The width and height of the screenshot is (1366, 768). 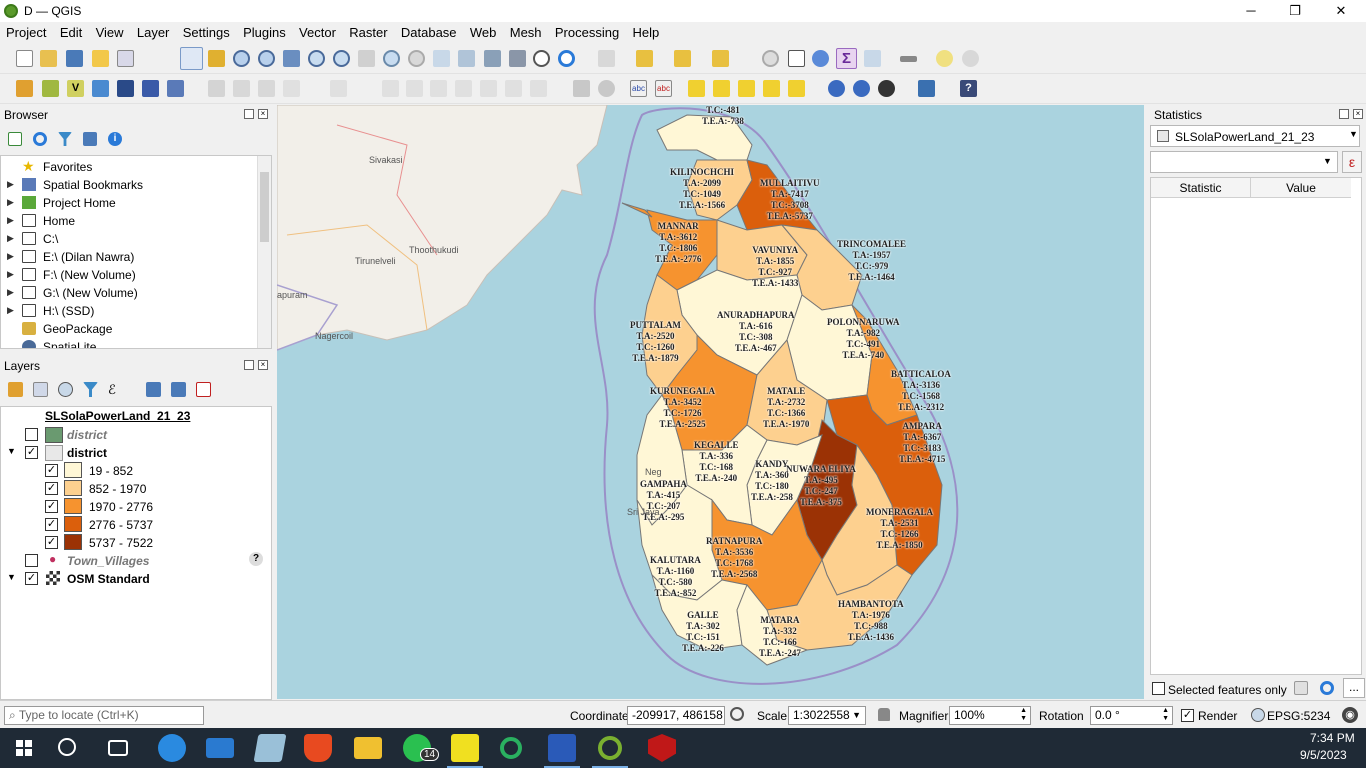 What do you see at coordinates (1251, 10) in the screenshot?
I see `minimize-button: ─` at bounding box center [1251, 10].